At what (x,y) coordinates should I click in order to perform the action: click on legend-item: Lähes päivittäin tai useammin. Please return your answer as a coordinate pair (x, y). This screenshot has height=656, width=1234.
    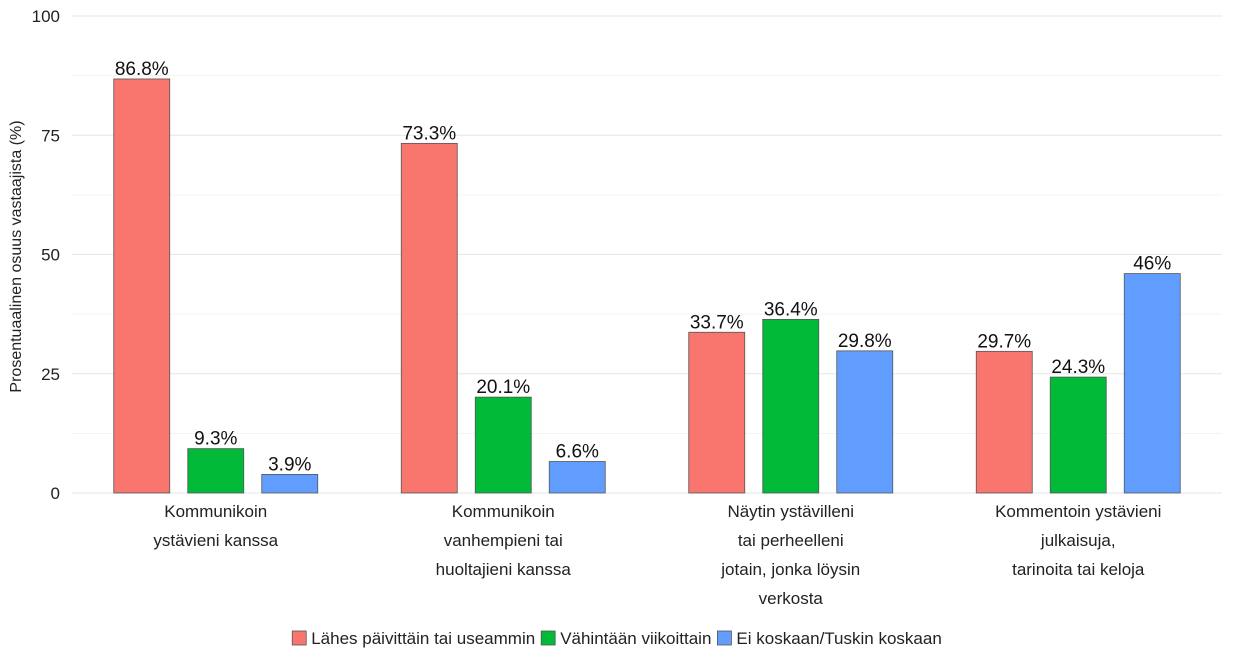
    Looking at the image, I should click on (413, 638).